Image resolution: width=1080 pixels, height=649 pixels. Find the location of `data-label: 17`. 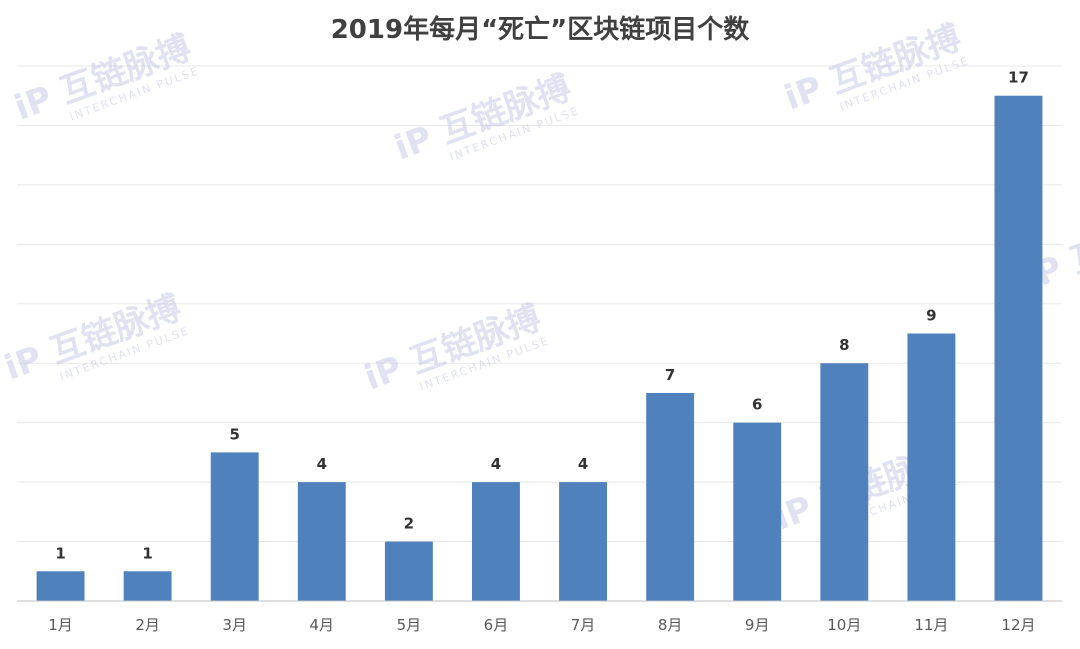

data-label: 17 is located at coordinates (1018, 78).